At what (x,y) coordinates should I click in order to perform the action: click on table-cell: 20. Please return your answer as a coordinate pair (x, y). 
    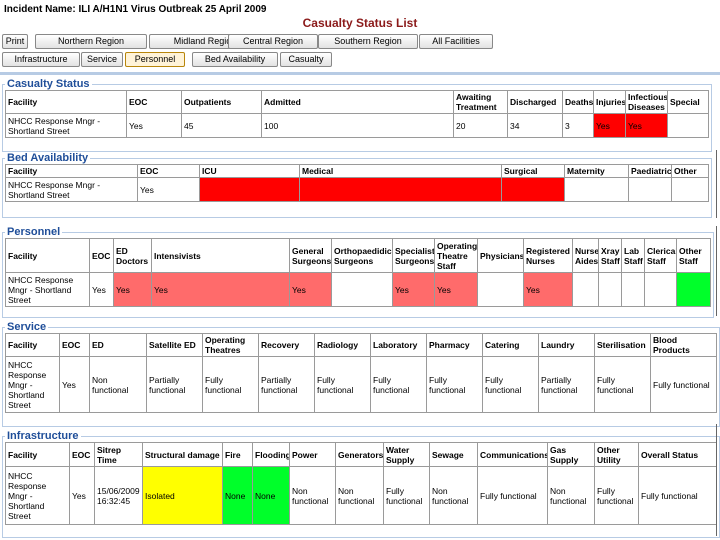
    Looking at the image, I should click on (480, 125).